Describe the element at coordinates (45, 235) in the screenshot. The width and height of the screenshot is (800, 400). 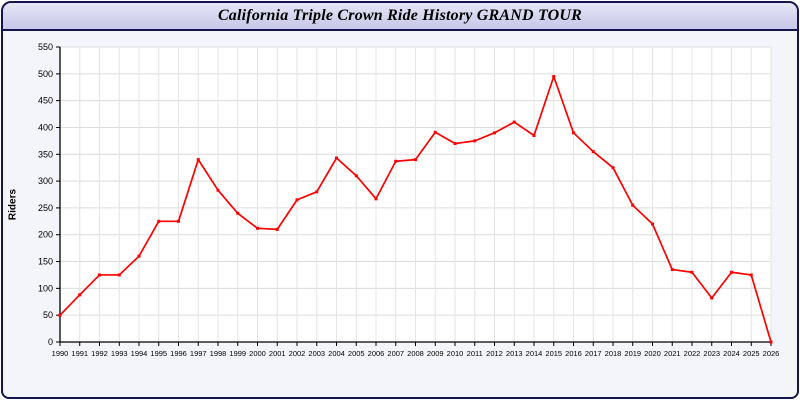
I see `svg-text: 200` at that location.